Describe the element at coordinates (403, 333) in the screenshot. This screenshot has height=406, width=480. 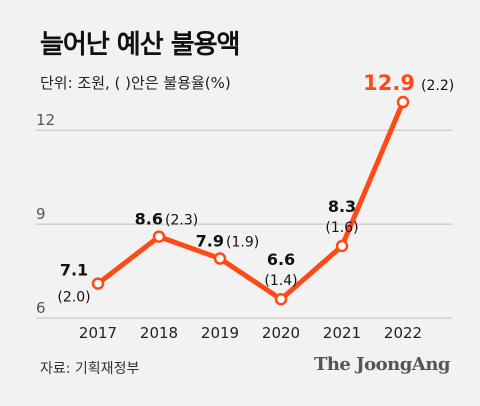
I see `x-tick-label-2022: 2022` at that location.